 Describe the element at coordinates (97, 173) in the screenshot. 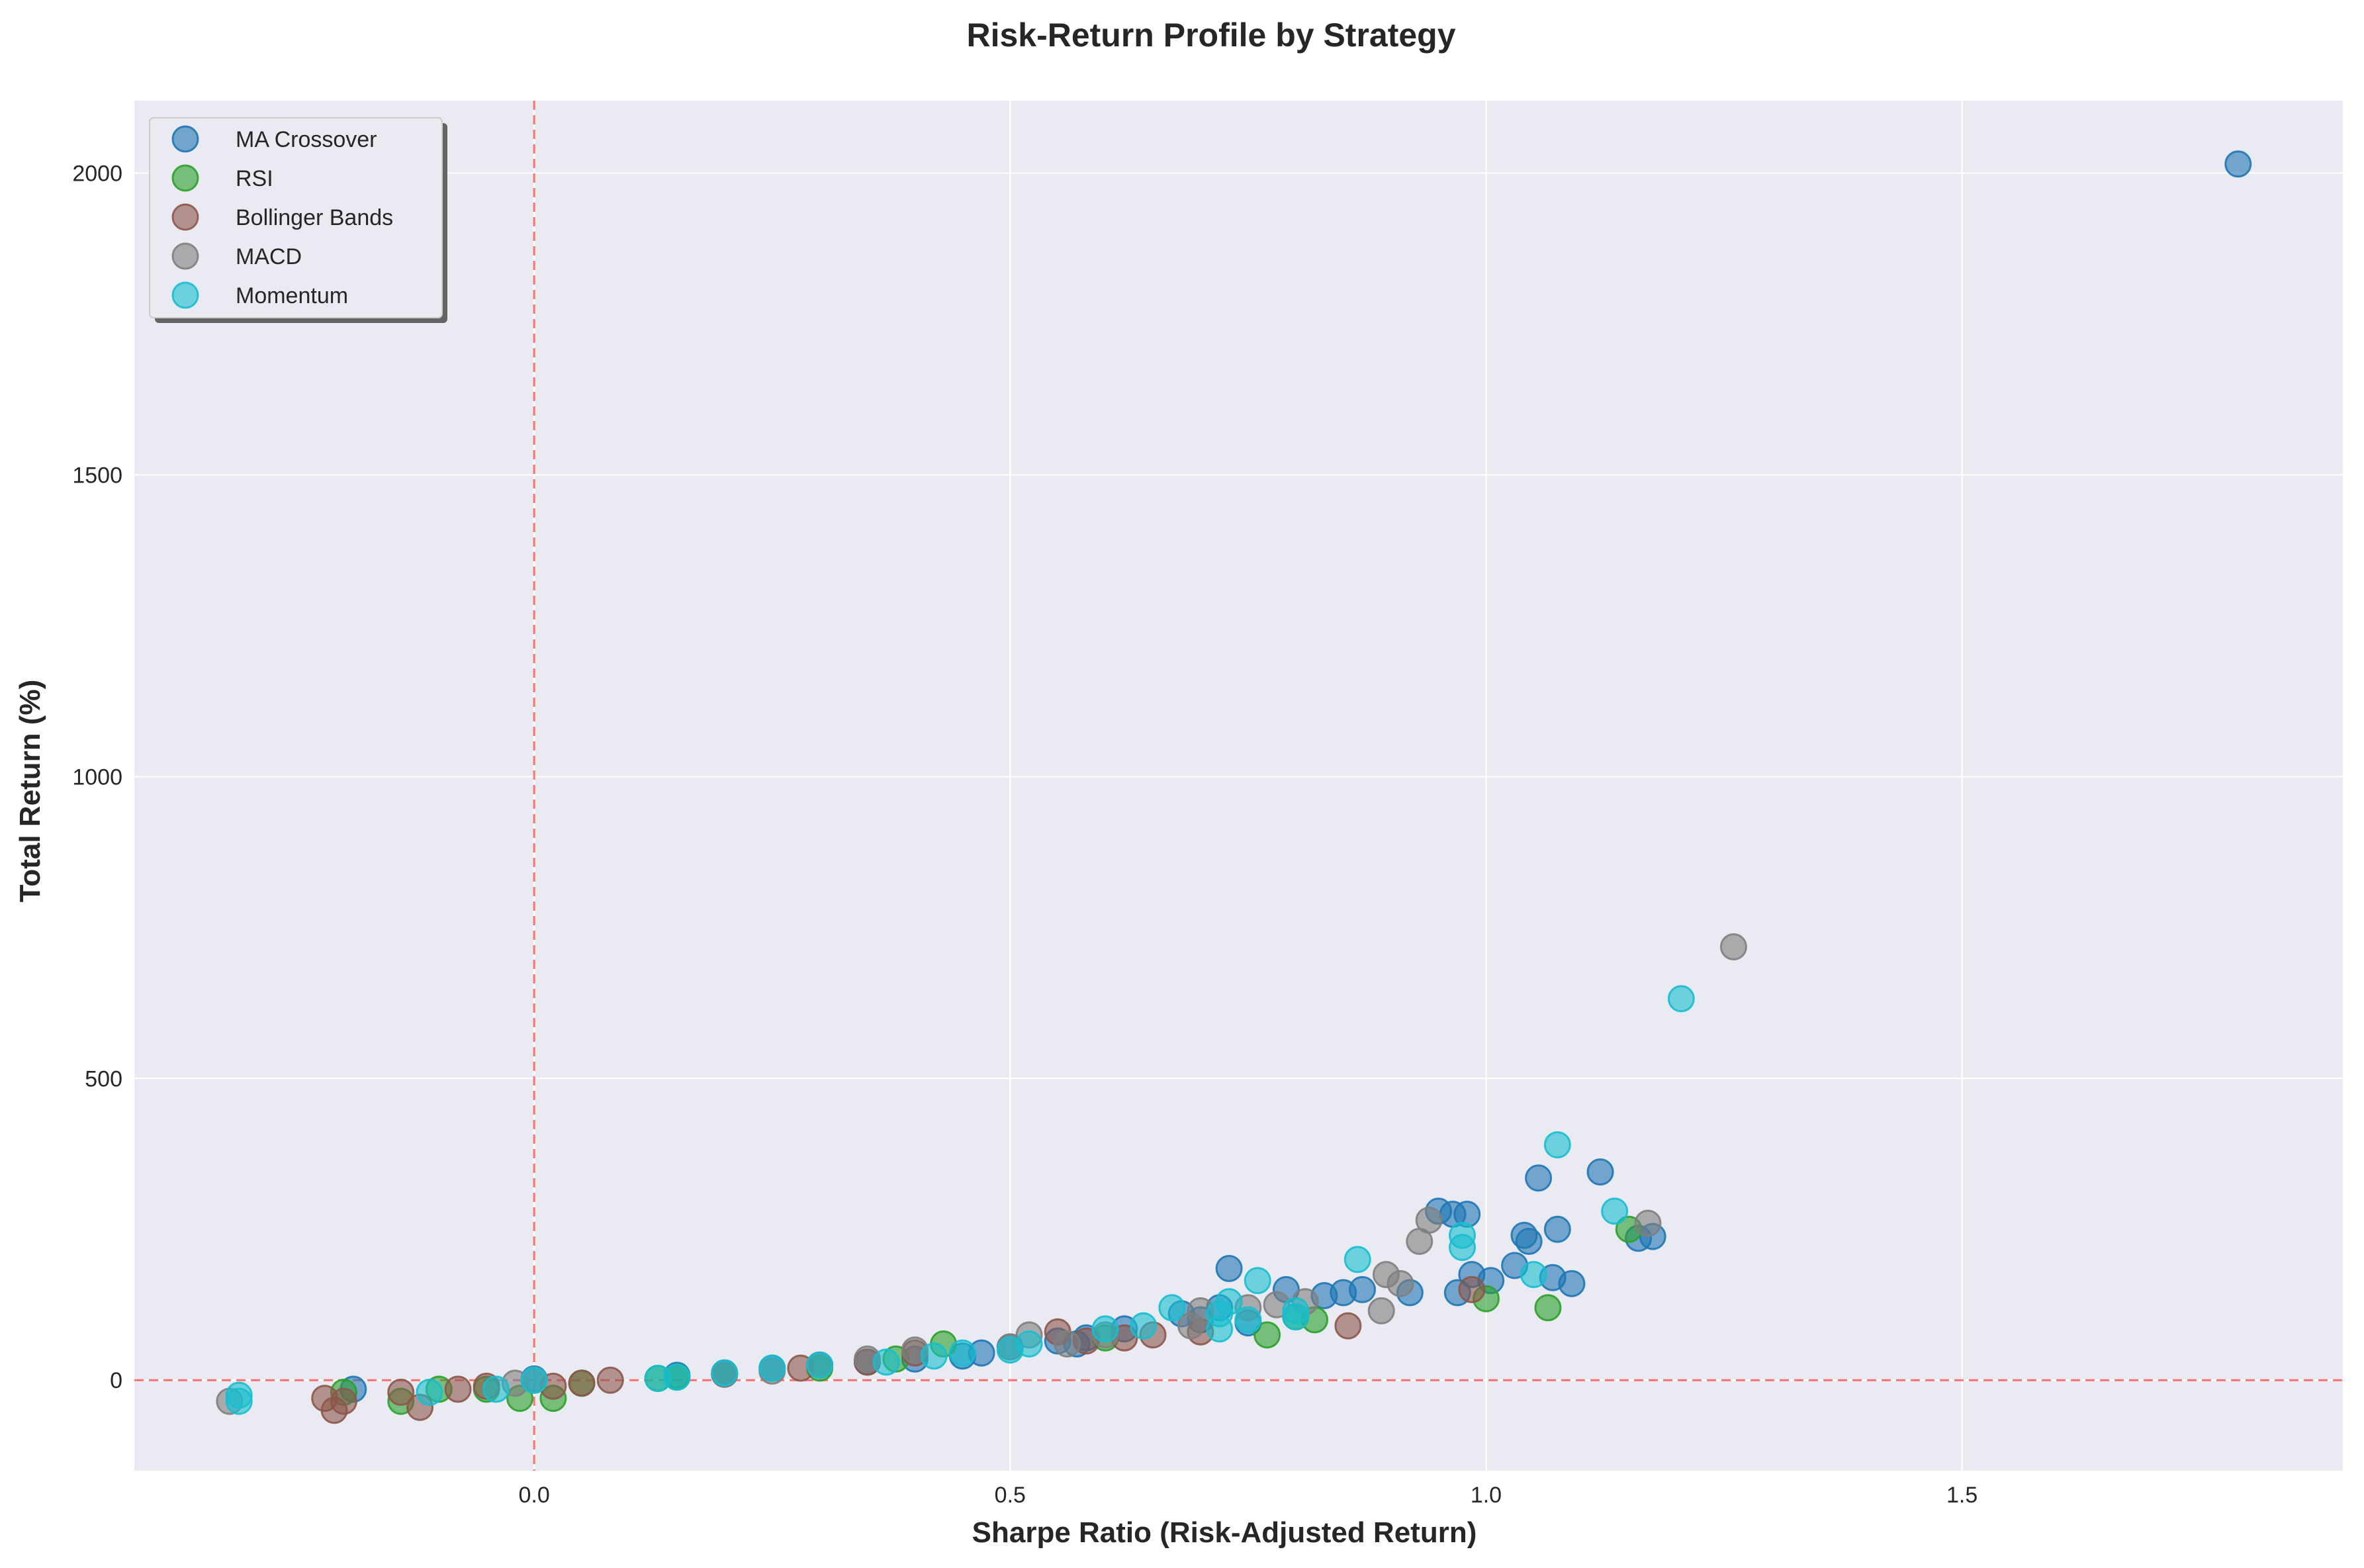

I see `y-tick-label: 2000` at that location.